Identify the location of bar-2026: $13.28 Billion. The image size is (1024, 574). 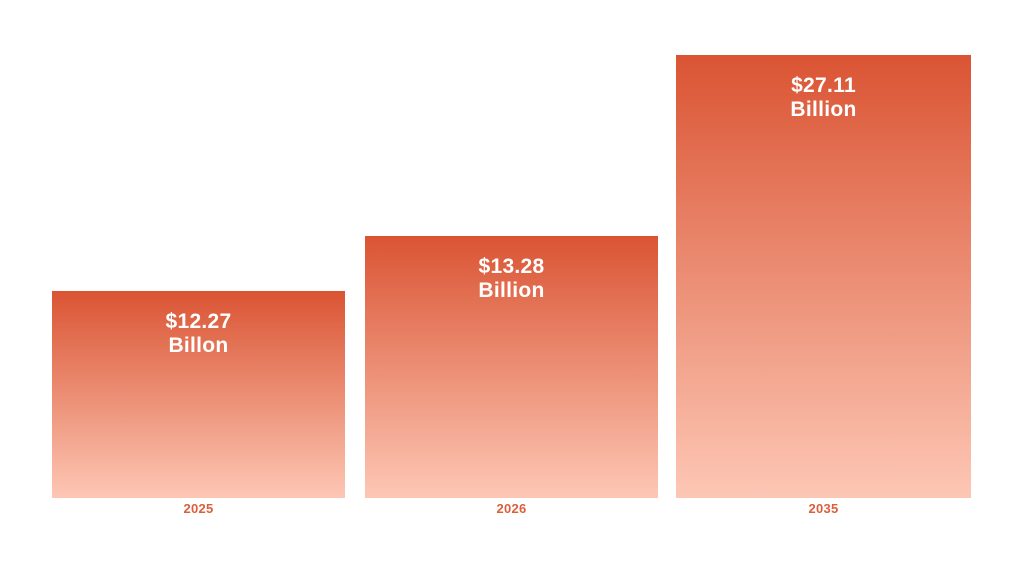
(511, 367).